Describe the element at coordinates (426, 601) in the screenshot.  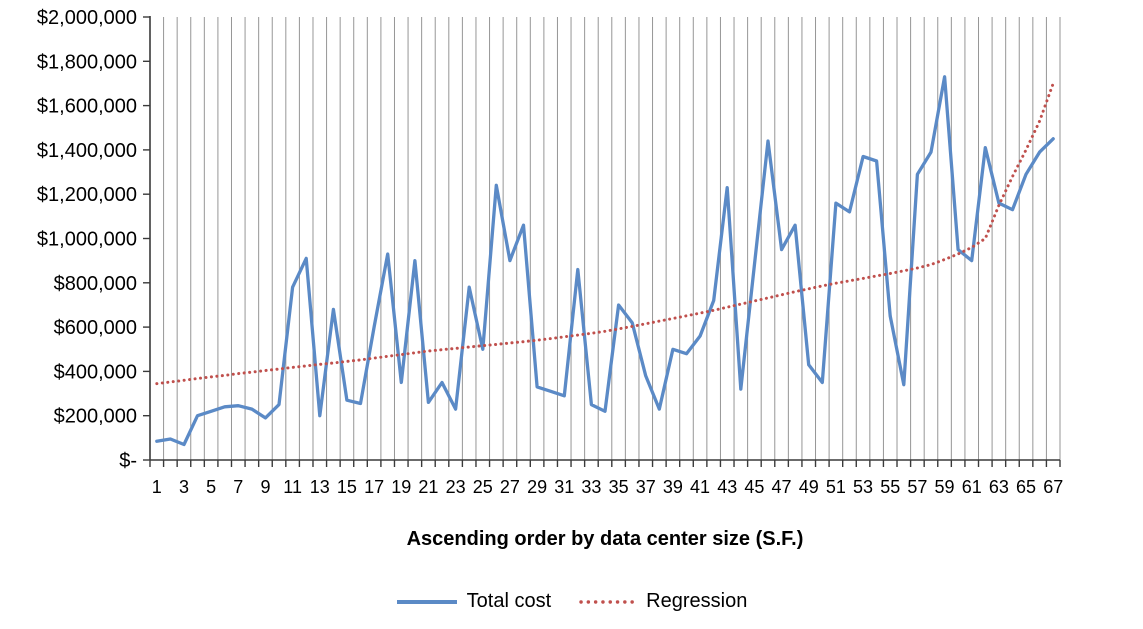
I see `total-cost-line-sample` at that location.